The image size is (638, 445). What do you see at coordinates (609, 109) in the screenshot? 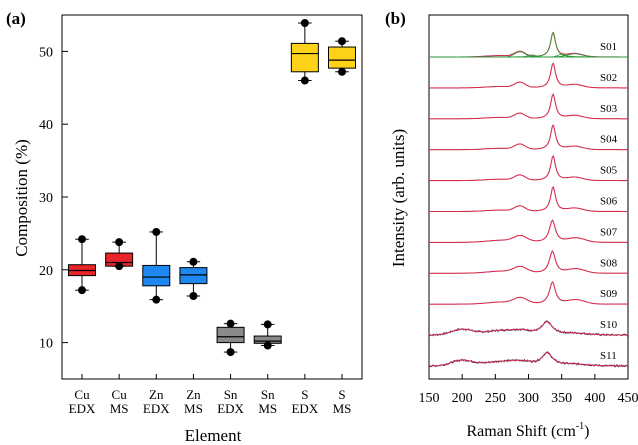
I see `series-label: S03` at bounding box center [609, 109].